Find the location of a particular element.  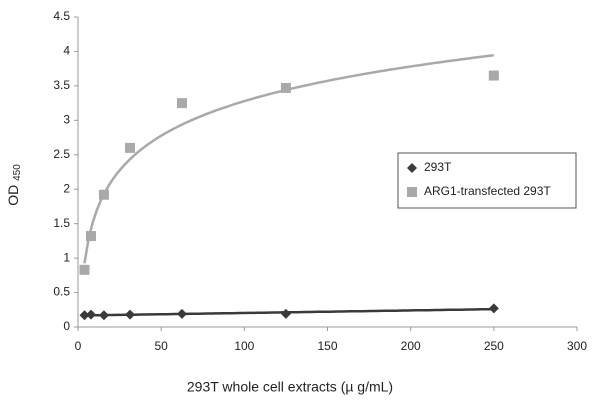

x-tick-label: 100 is located at coordinates (244, 346).